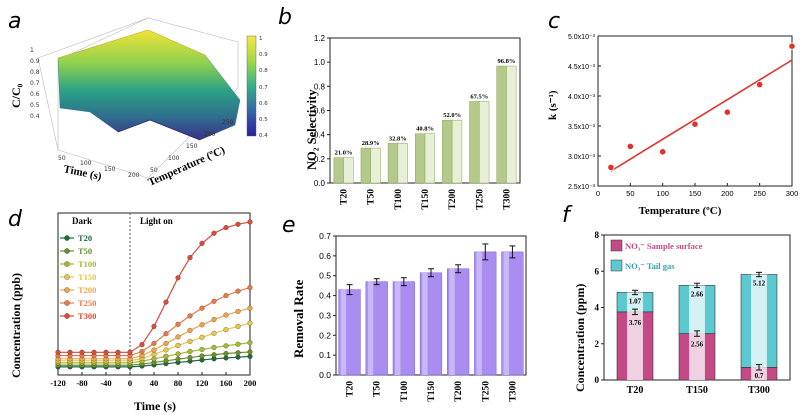  Describe the element at coordinates (759, 193) in the screenshot. I see `x-tick-label: 250` at that location.